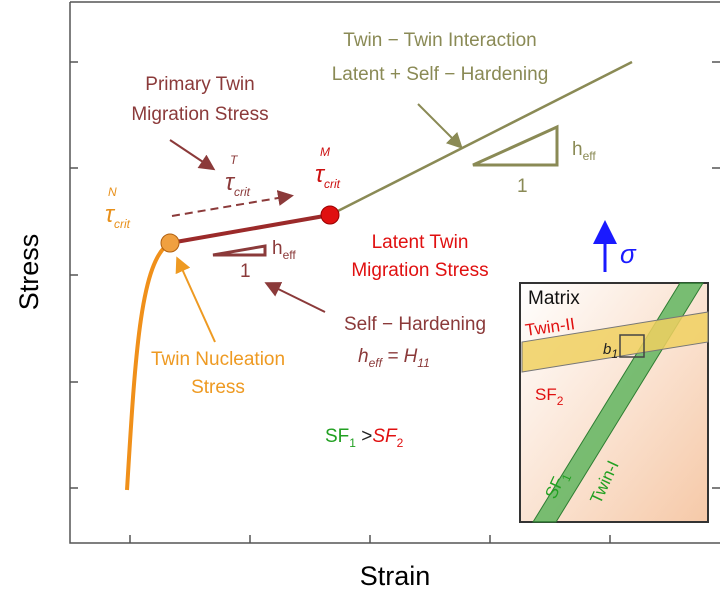 The width and height of the screenshot is (722, 603). I want to click on h-eff: heff, so click(584, 151).